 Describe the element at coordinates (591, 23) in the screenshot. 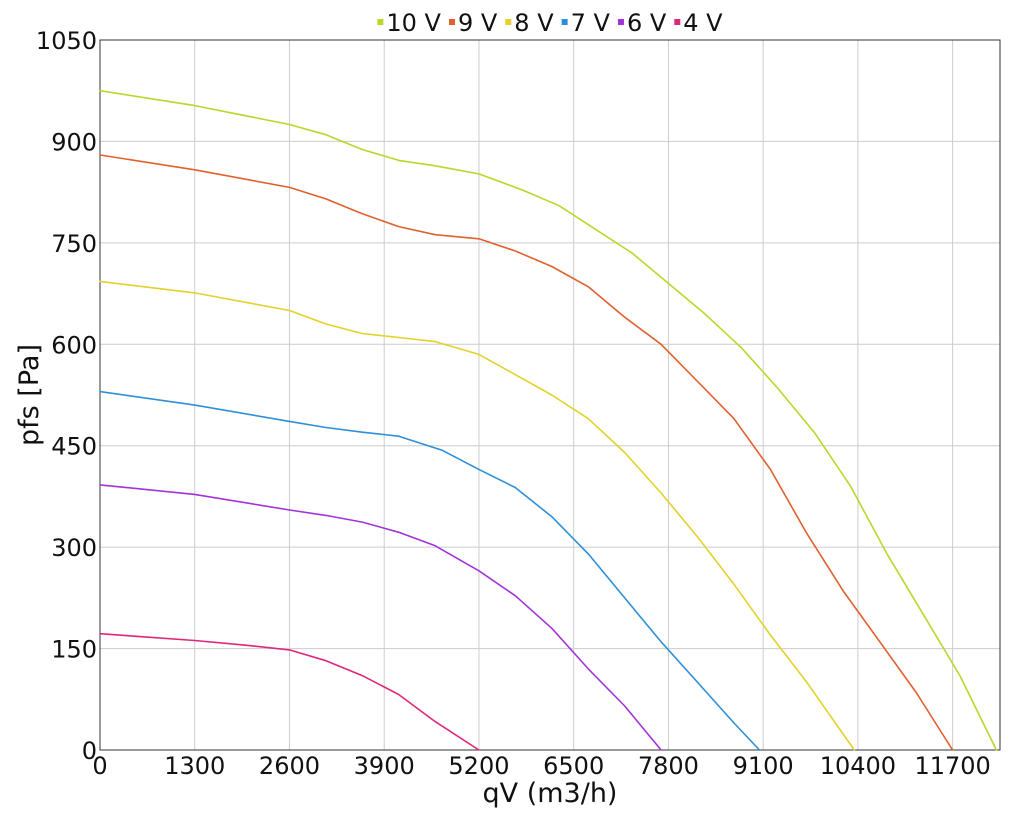

I see `legend-label: 7 V` at that location.